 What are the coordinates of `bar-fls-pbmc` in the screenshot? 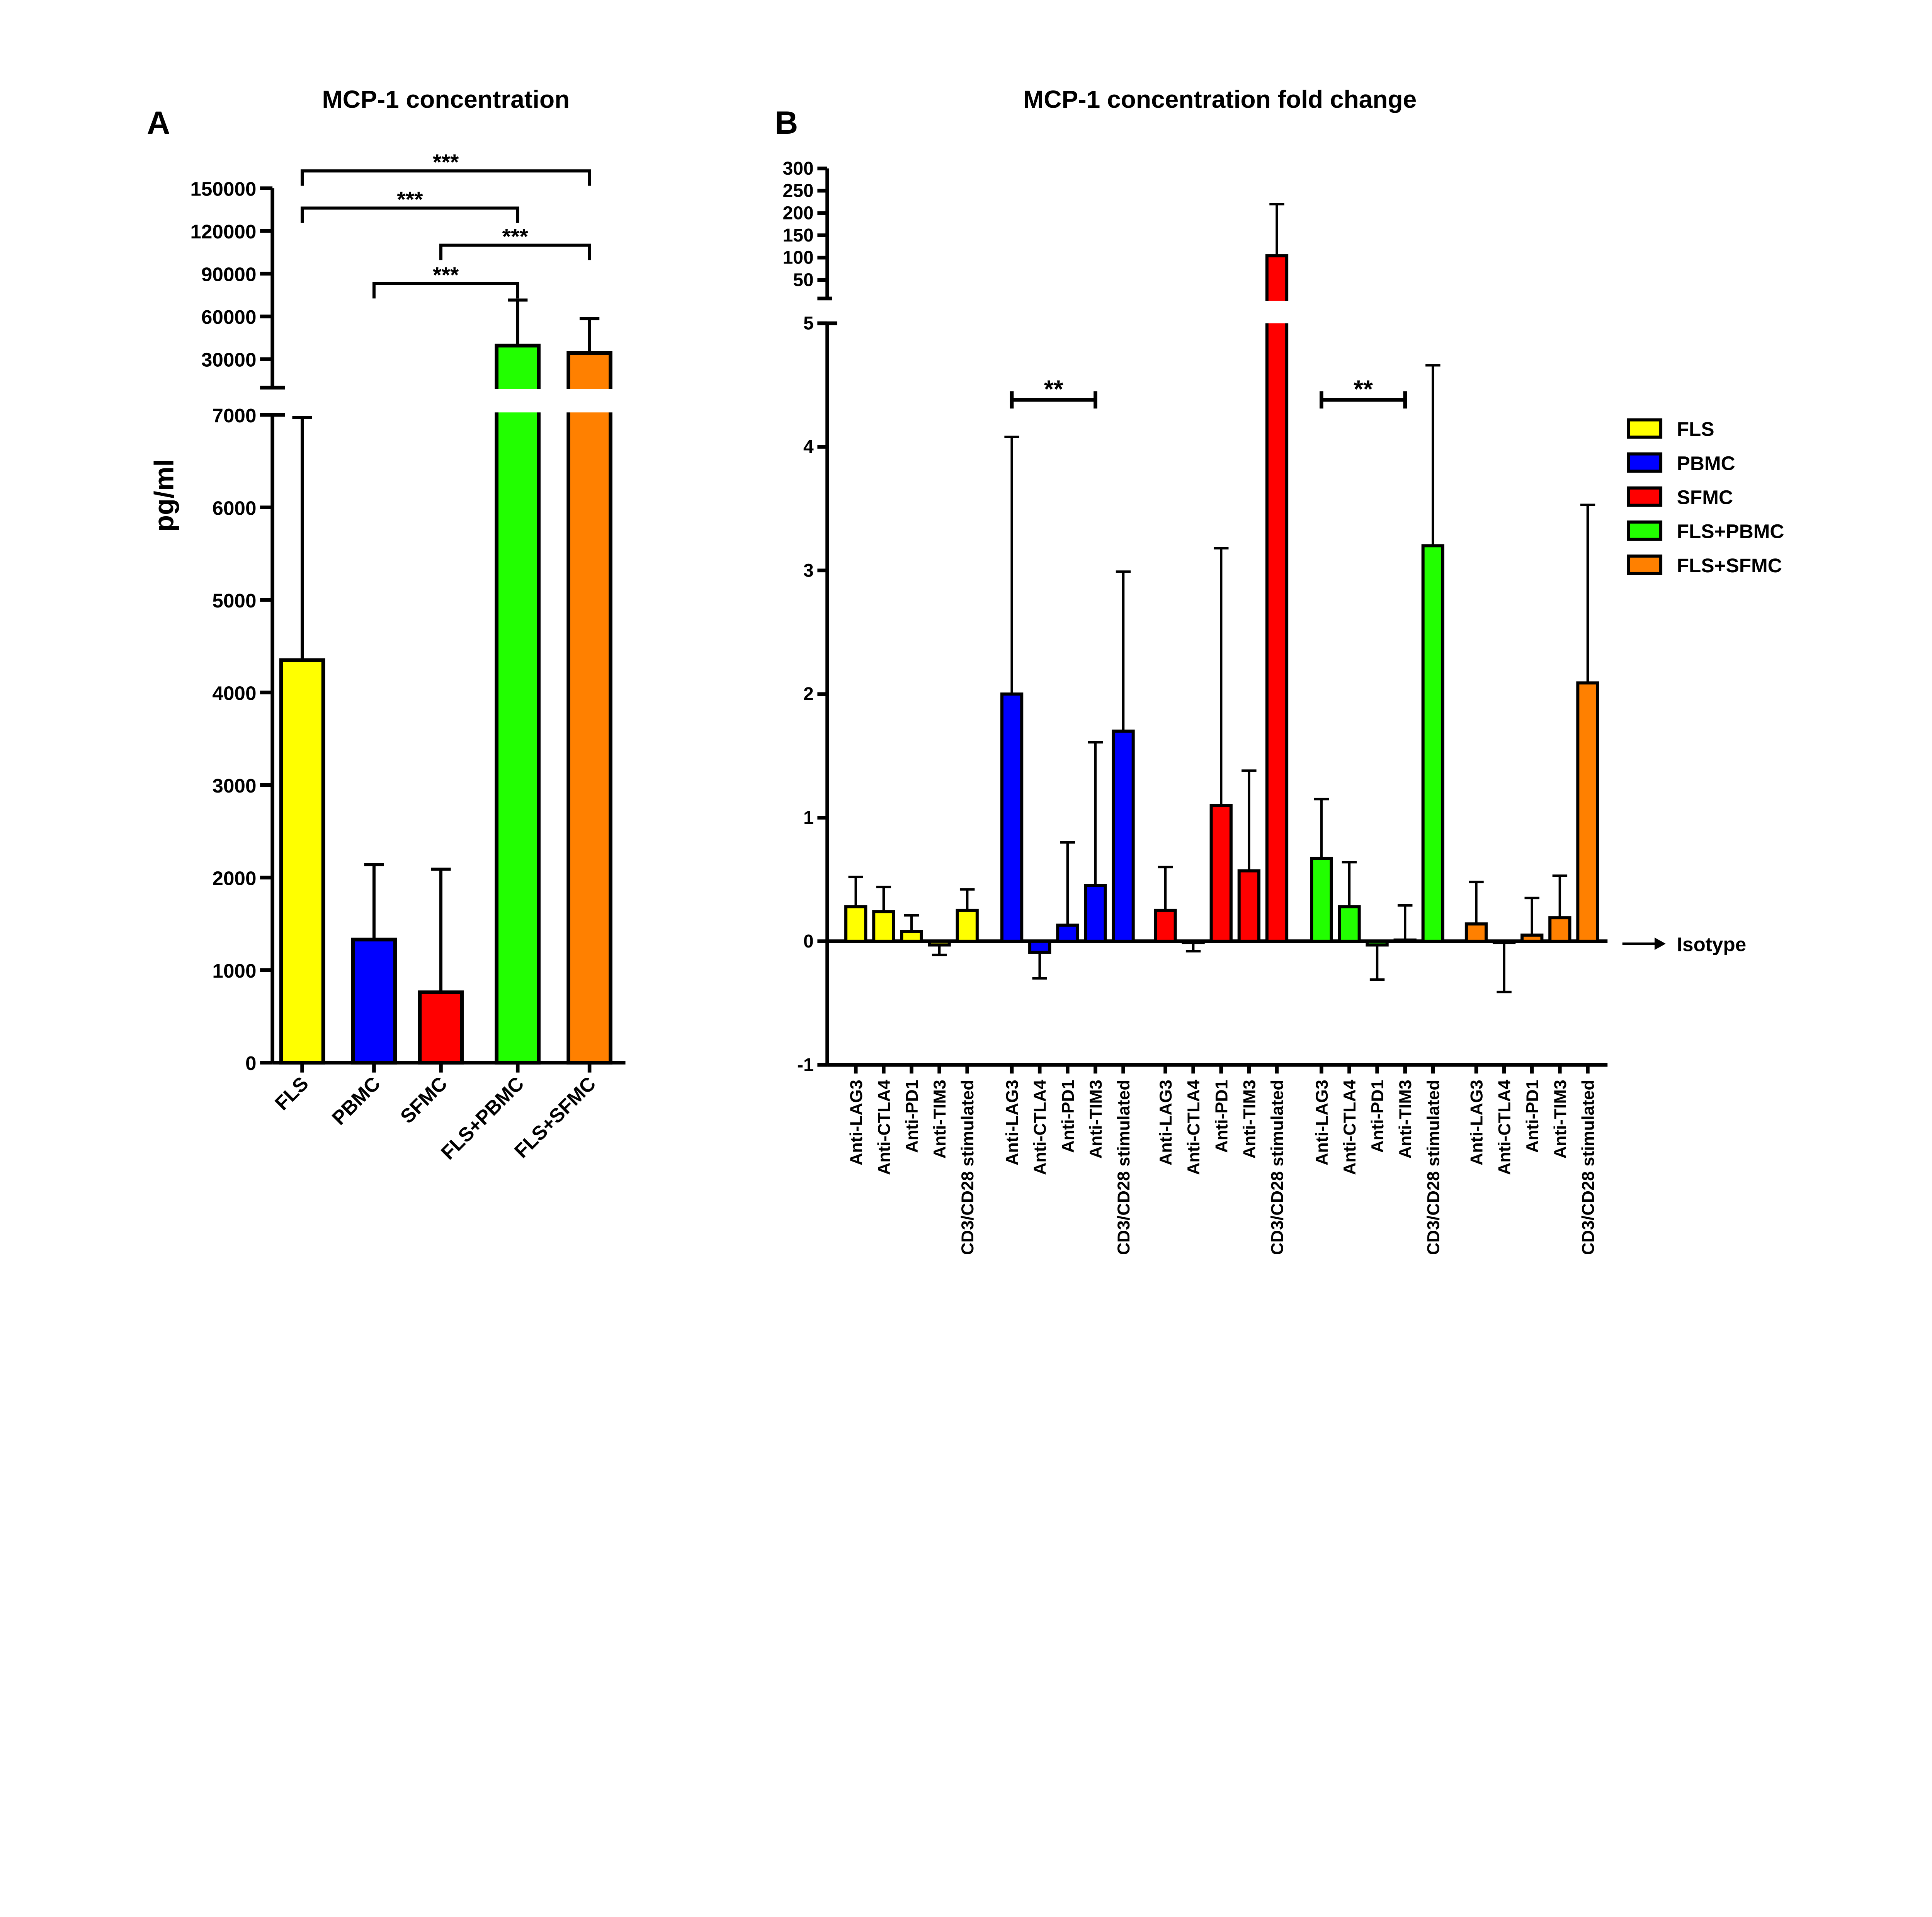 It's located at (518, 704).